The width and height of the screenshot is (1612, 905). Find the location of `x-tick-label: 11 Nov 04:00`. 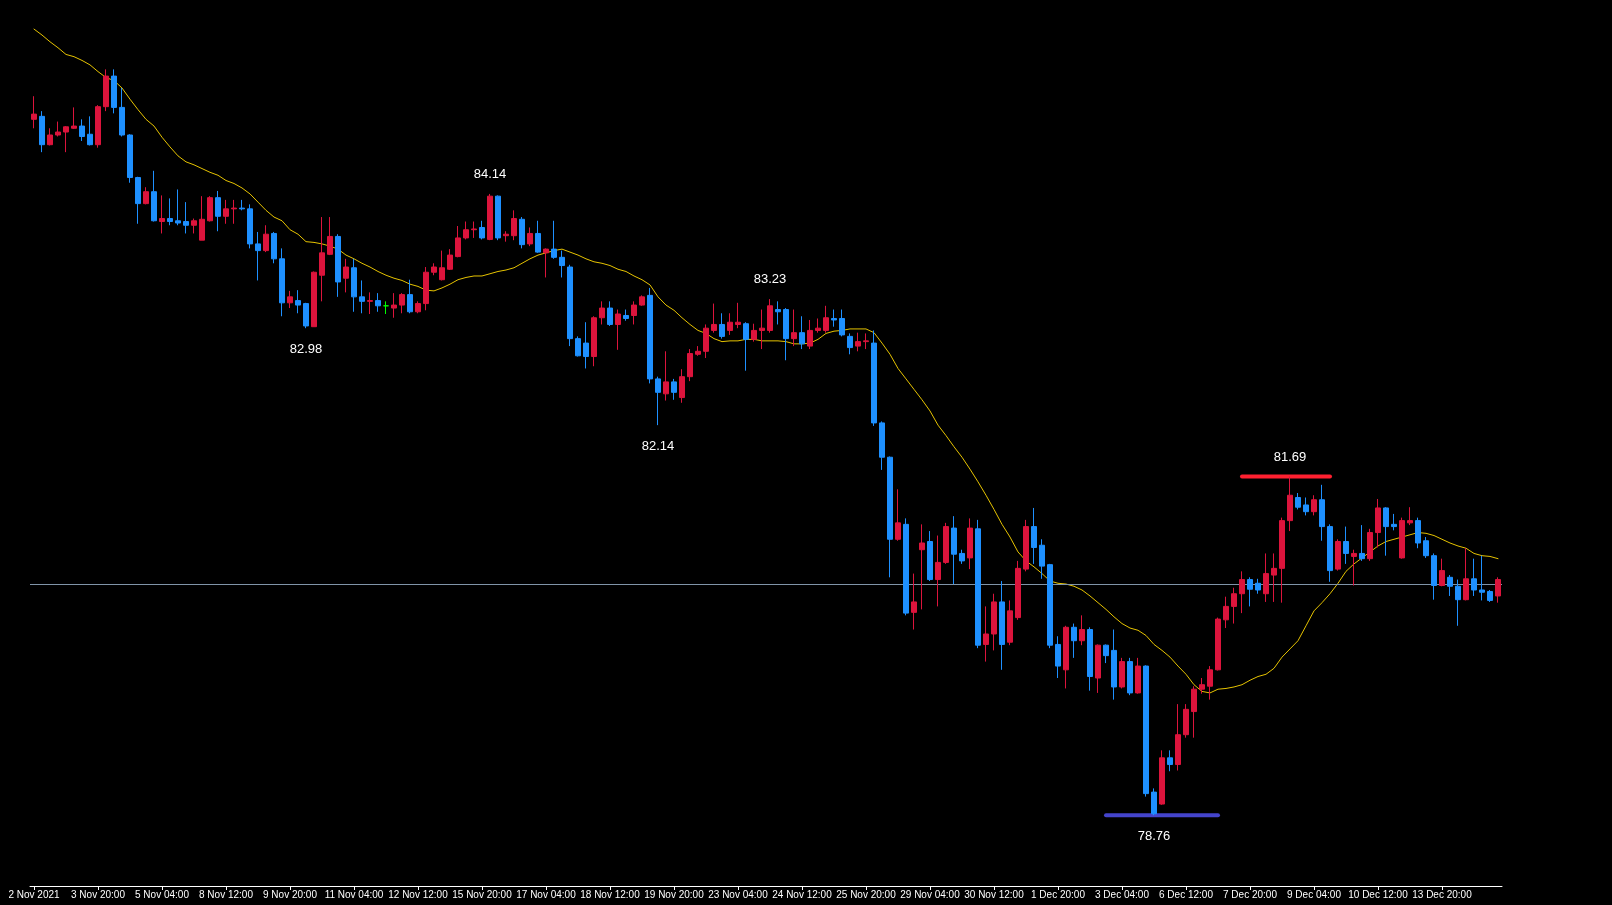

x-tick-label: 11 Nov 04:00 is located at coordinates (354, 894).